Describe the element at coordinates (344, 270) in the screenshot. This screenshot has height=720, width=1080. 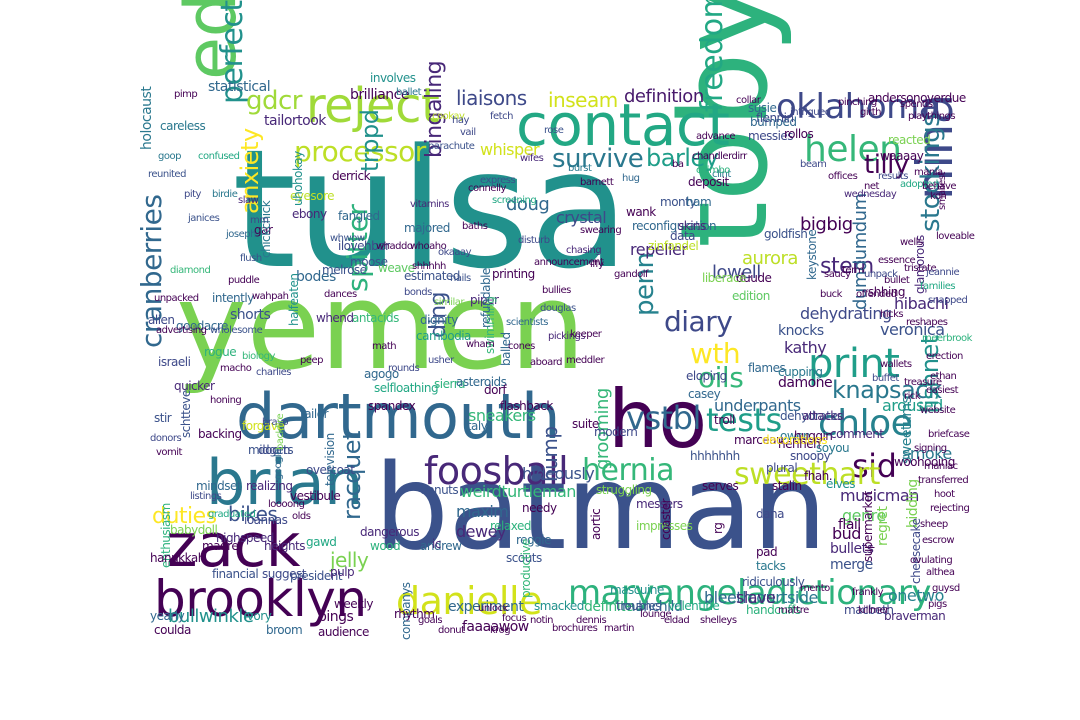
I see `cloud-word: melrose` at that location.